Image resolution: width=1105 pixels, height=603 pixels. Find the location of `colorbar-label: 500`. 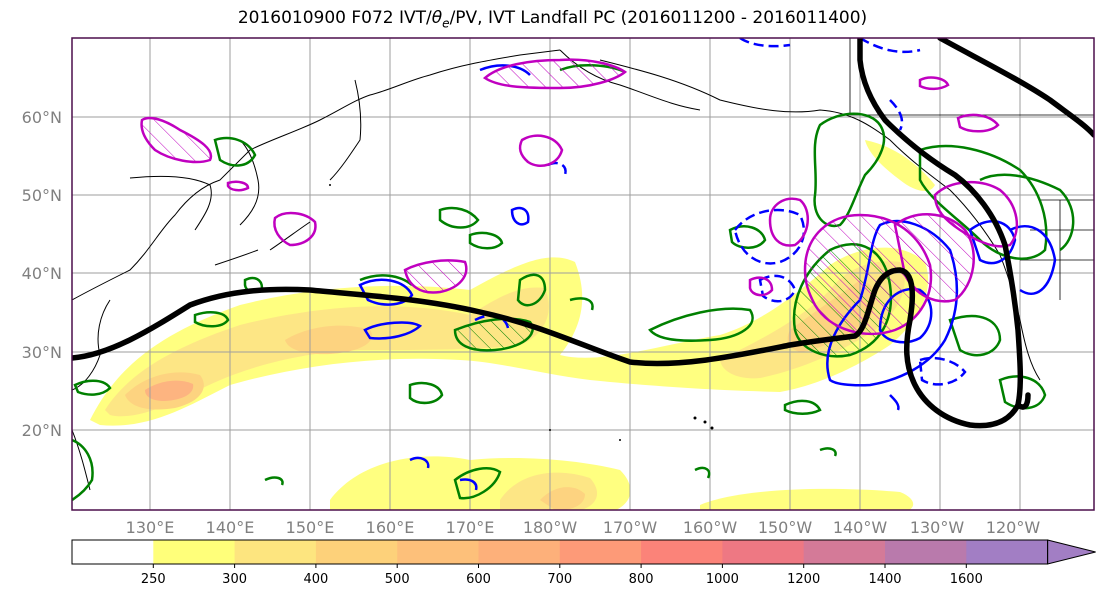

colorbar-label: 500 is located at coordinates (397, 579).